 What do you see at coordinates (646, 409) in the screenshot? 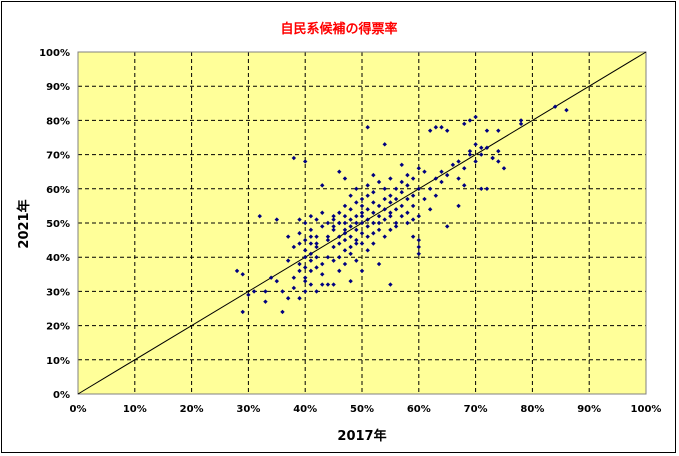
I see `x-tick-label: 100%` at bounding box center [646, 409].